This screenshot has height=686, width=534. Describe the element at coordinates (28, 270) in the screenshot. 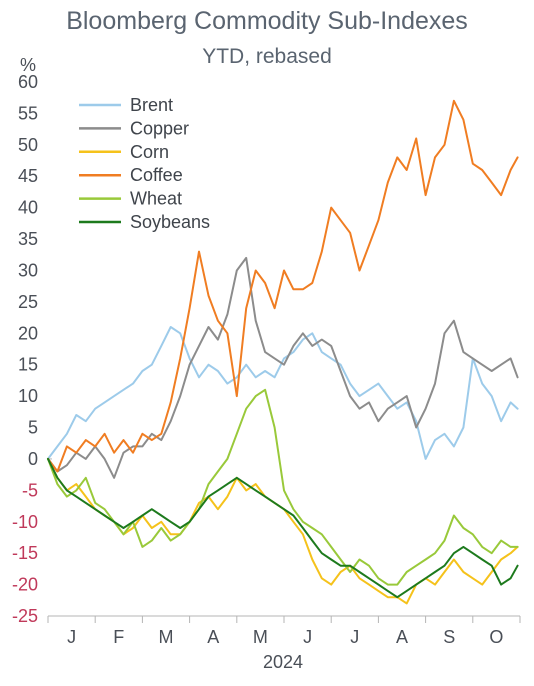

I see `y-tick-label: 30` at that location.